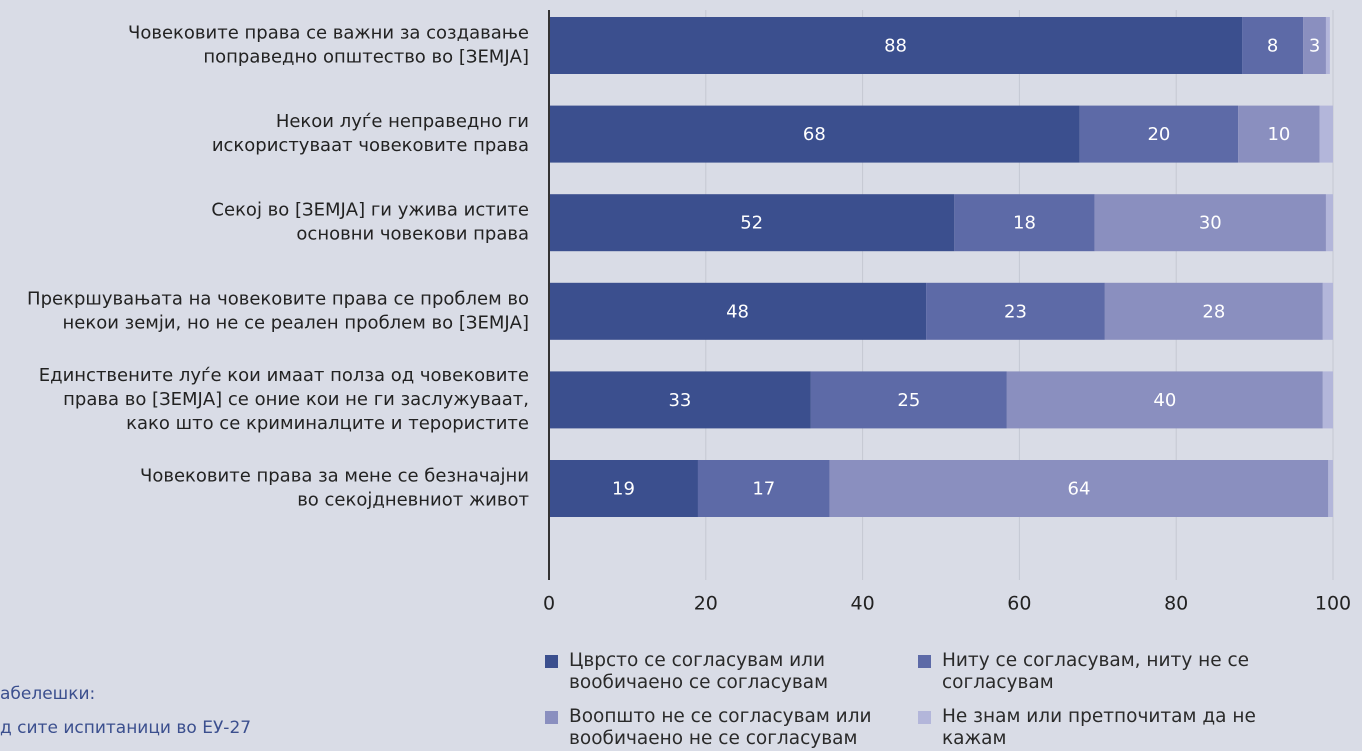 The width and height of the screenshot is (1362, 751). What do you see at coordinates (334, 476) in the screenshot?
I see `category-label: Човековите права за мене се безначајни` at bounding box center [334, 476].